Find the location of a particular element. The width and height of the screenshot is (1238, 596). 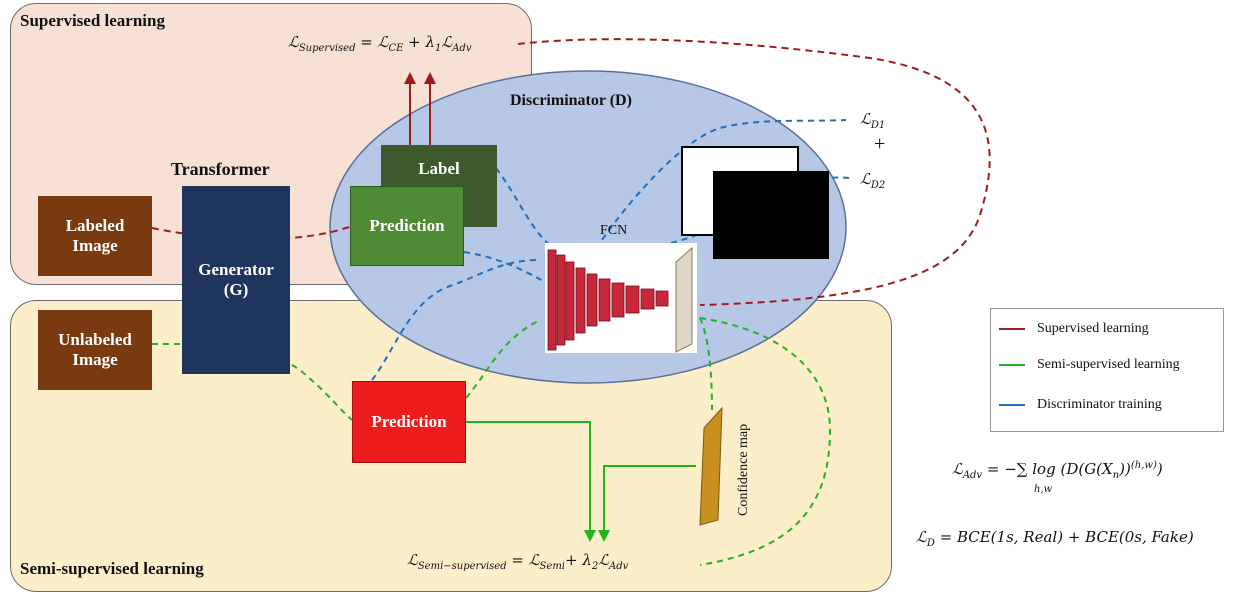

semi-path-loop is located at coordinates (765, 441).